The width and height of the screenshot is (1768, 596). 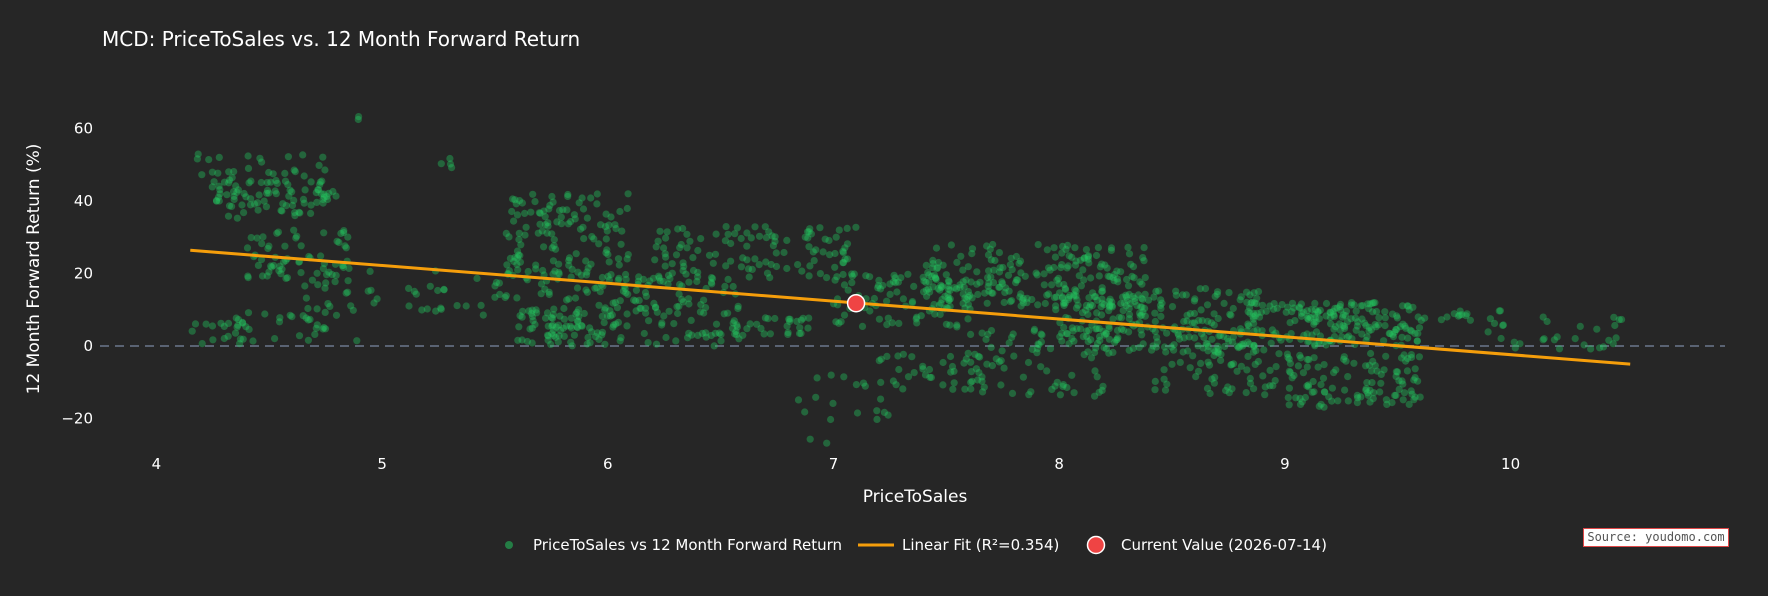 I want to click on legend-item-fit: Linear Fit (R²=0.354), so click(x=958, y=545).